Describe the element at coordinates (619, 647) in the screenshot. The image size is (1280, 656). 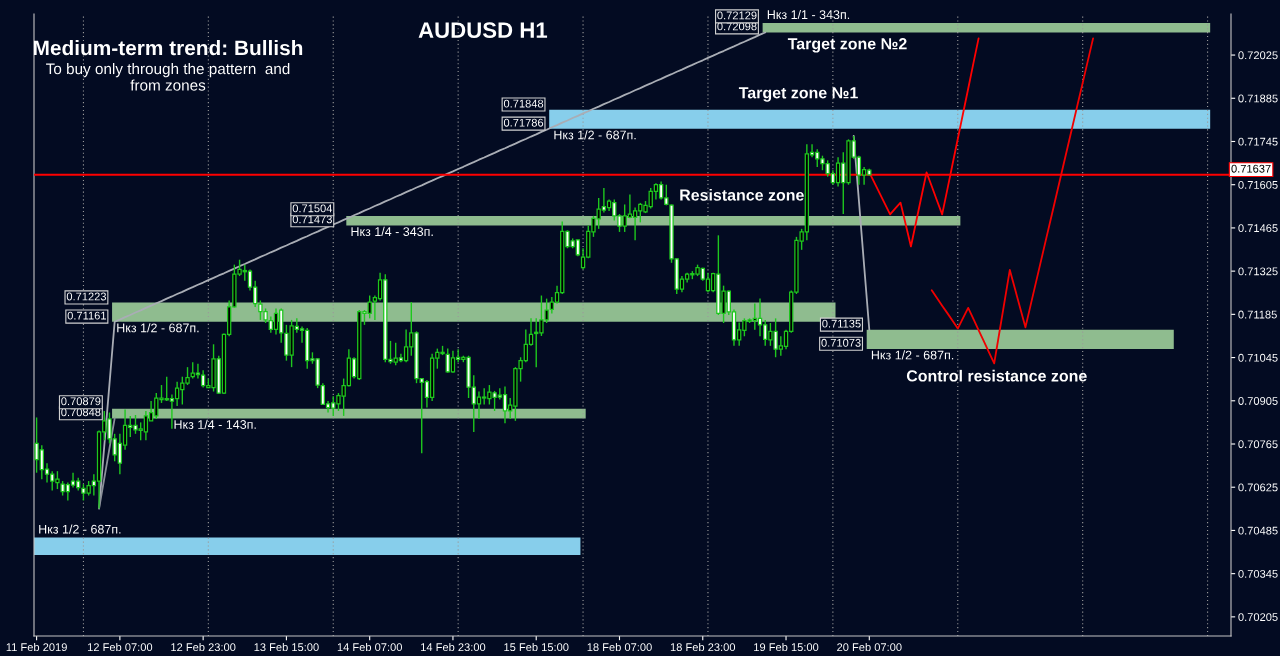
I see `x-tick-label: 18 Feb 07:00` at that location.